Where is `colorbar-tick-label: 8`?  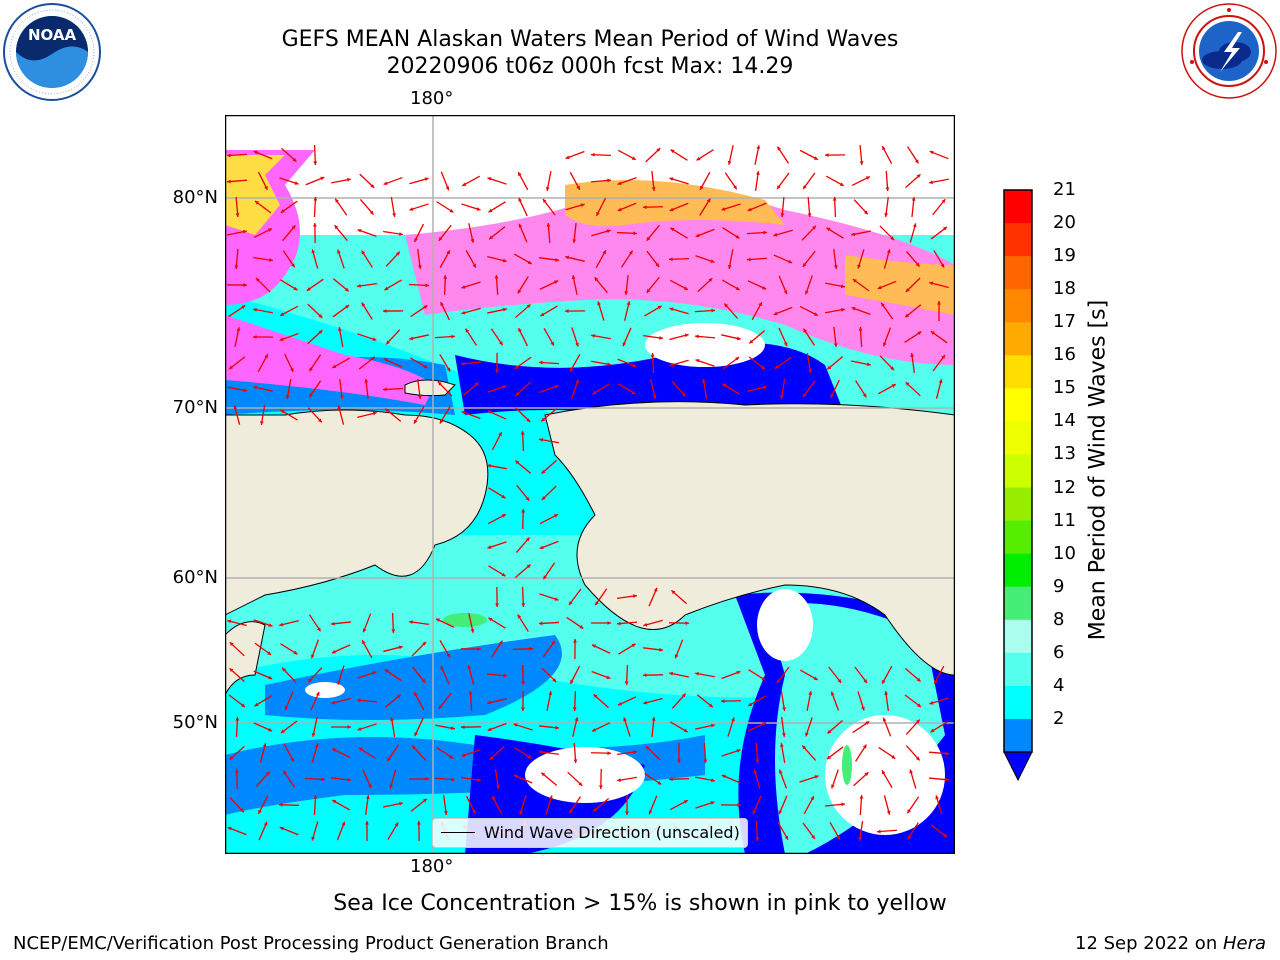 colorbar-tick-label: 8 is located at coordinates (1059, 619).